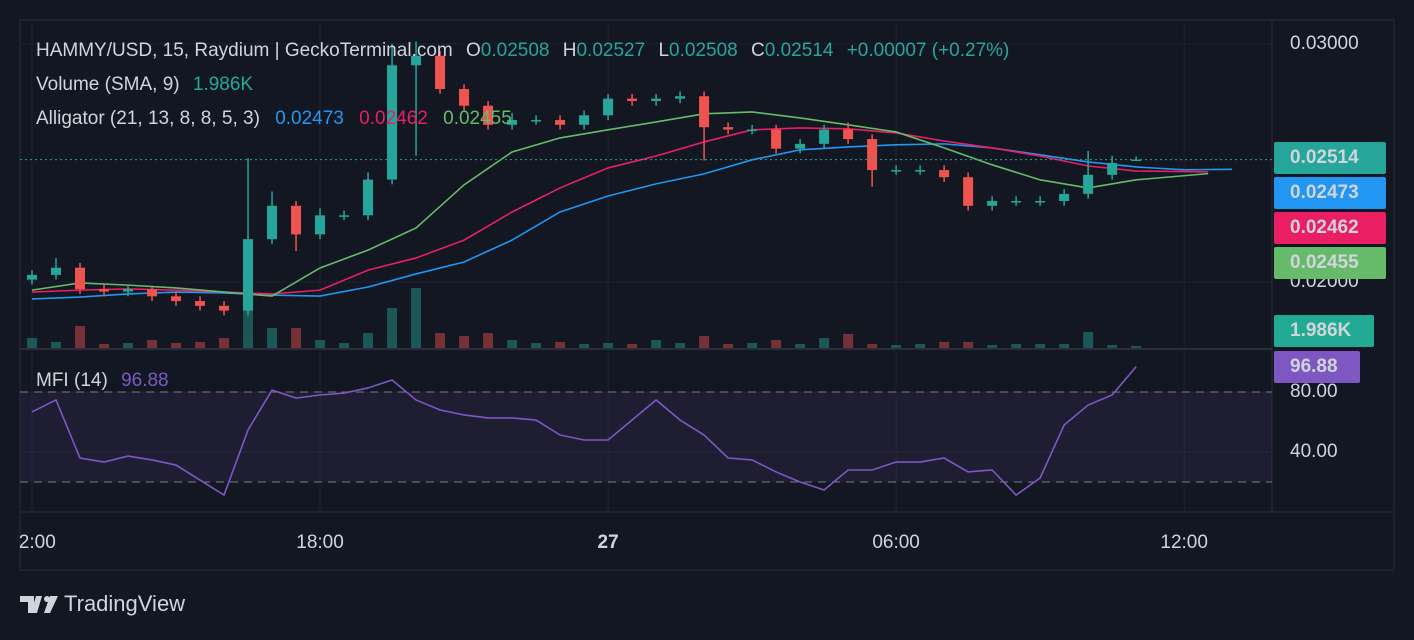 Image resolution: width=1414 pixels, height=640 pixels. What do you see at coordinates (1314, 391) in the screenshot?
I see `y-tick-label: 80.00` at bounding box center [1314, 391].